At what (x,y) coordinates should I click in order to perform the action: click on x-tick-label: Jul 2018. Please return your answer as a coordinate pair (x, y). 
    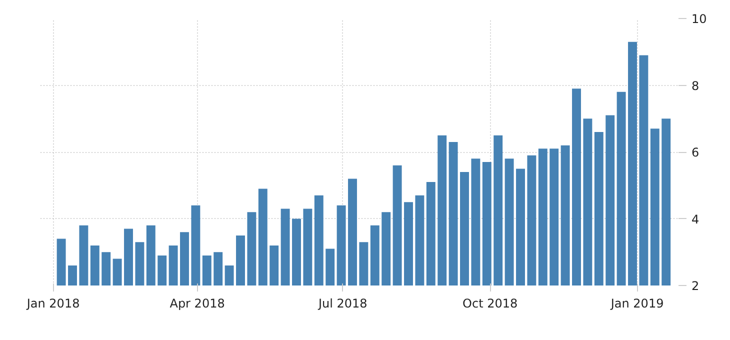
    Looking at the image, I should click on (342, 303).